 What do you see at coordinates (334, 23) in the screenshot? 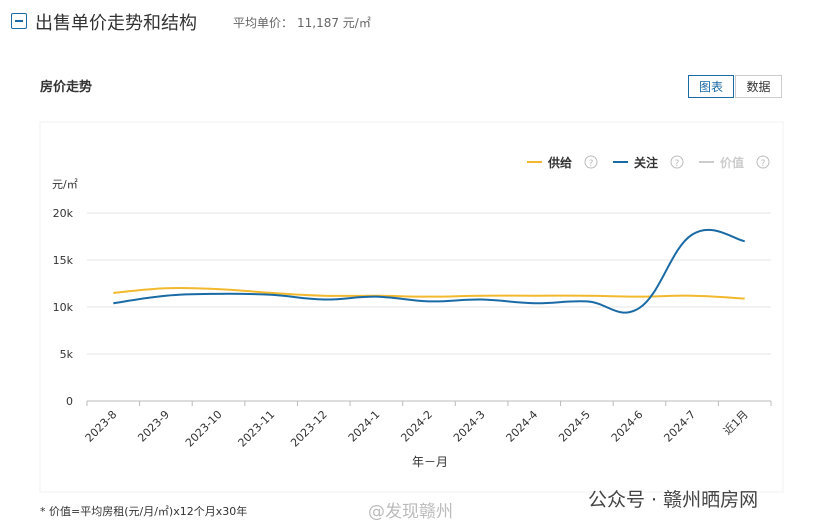
I see `avg-value: 11,187 元/㎡` at bounding box center [334, 23].